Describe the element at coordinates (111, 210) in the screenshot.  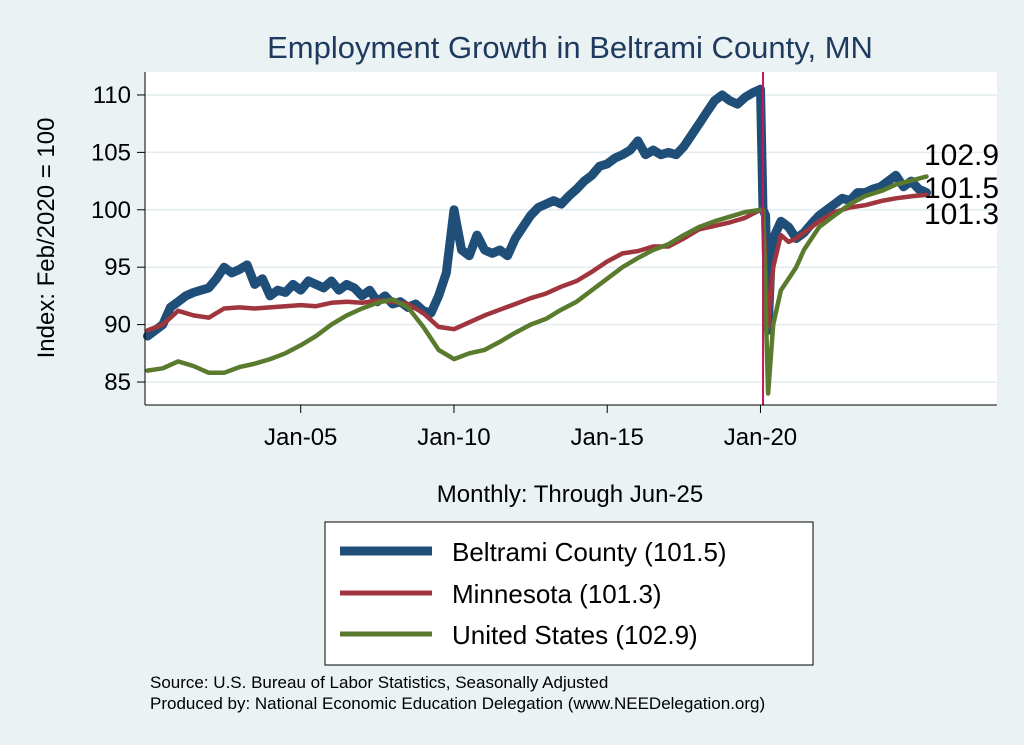
I see `y-tick-label-100: 100` at that location.